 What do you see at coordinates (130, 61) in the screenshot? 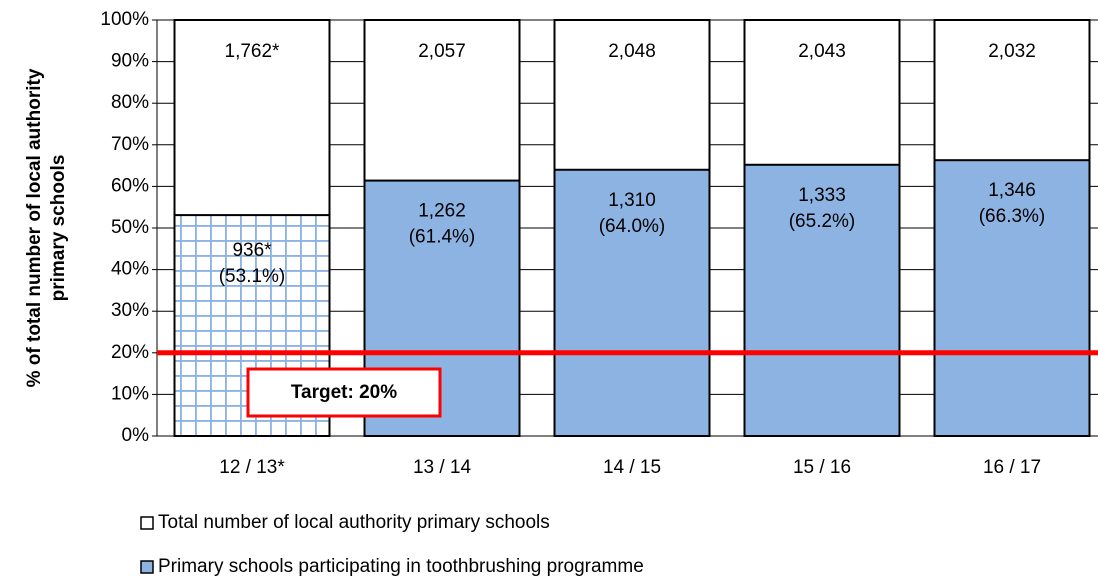
I see `y-tick-label: 90%` at bounding box center [130, 61].